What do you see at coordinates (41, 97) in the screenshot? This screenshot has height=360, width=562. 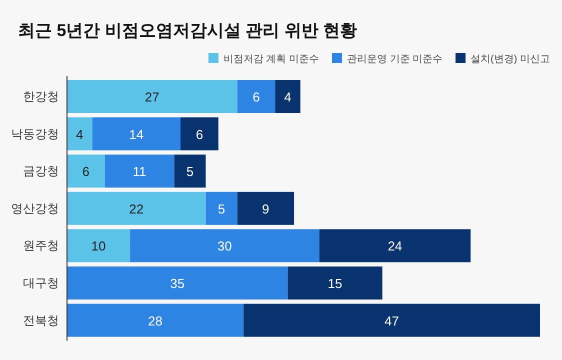 I see `y-tick-label: 한강청` at bounding box center [41, 97].